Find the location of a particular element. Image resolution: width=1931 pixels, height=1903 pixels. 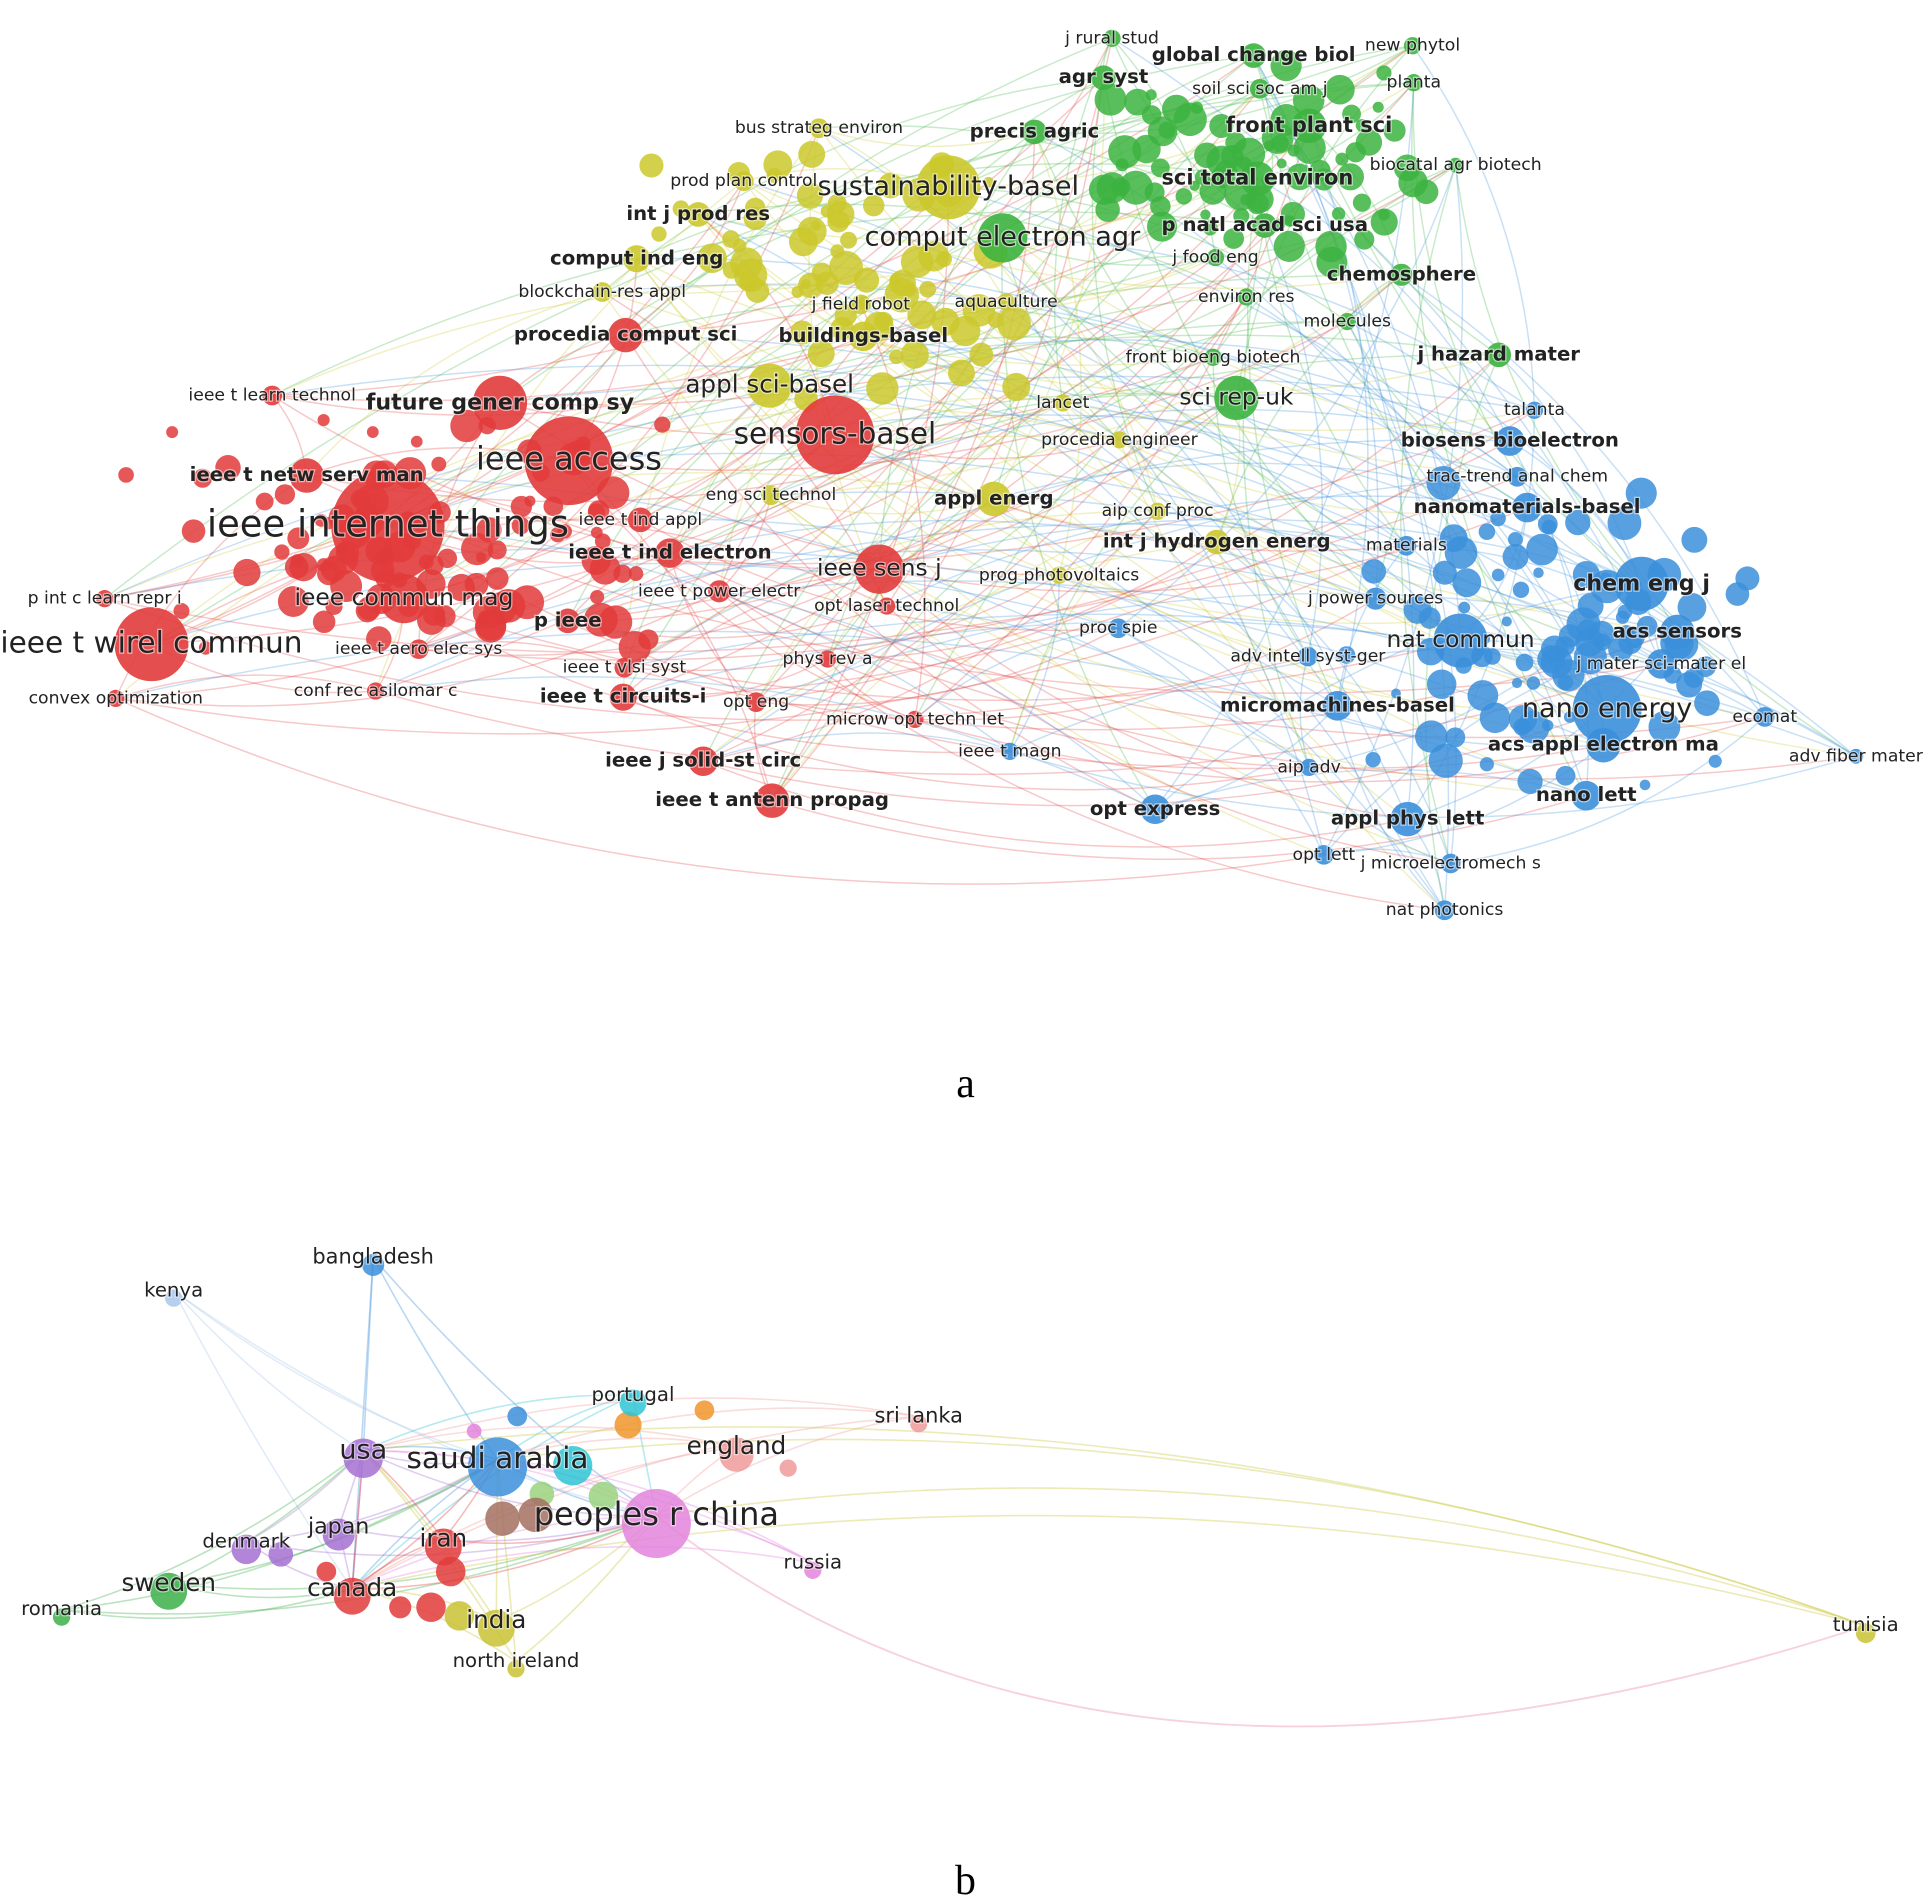

node-label: eng sci technol is located at coordinates (771, 495).